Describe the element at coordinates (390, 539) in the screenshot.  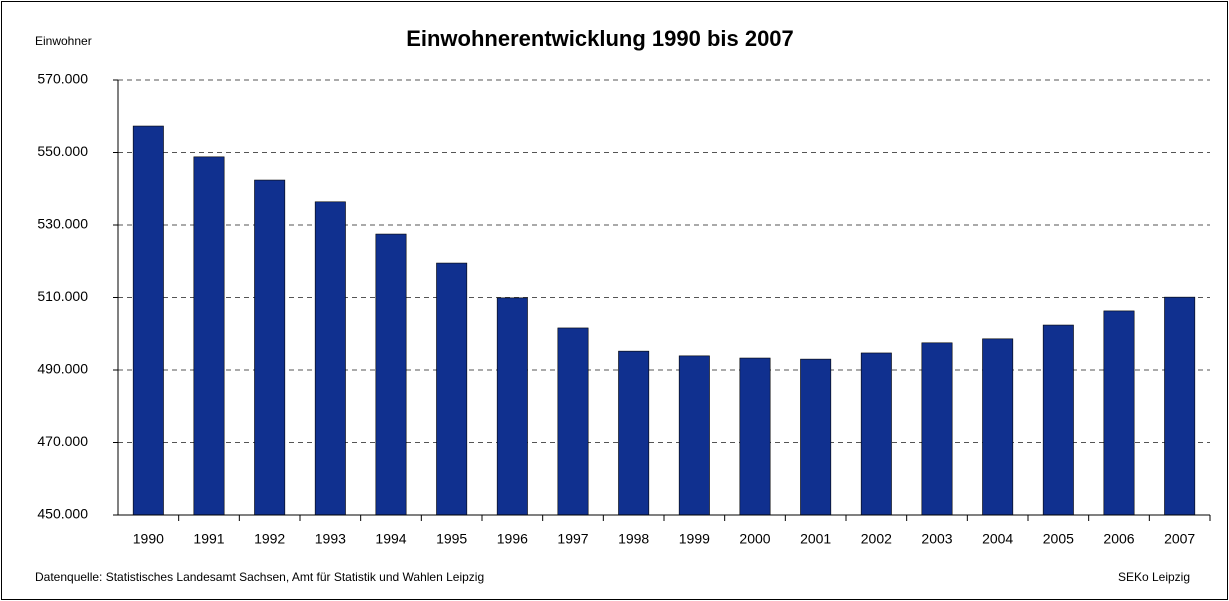
I see `x-tick-label: 1994` at that location.